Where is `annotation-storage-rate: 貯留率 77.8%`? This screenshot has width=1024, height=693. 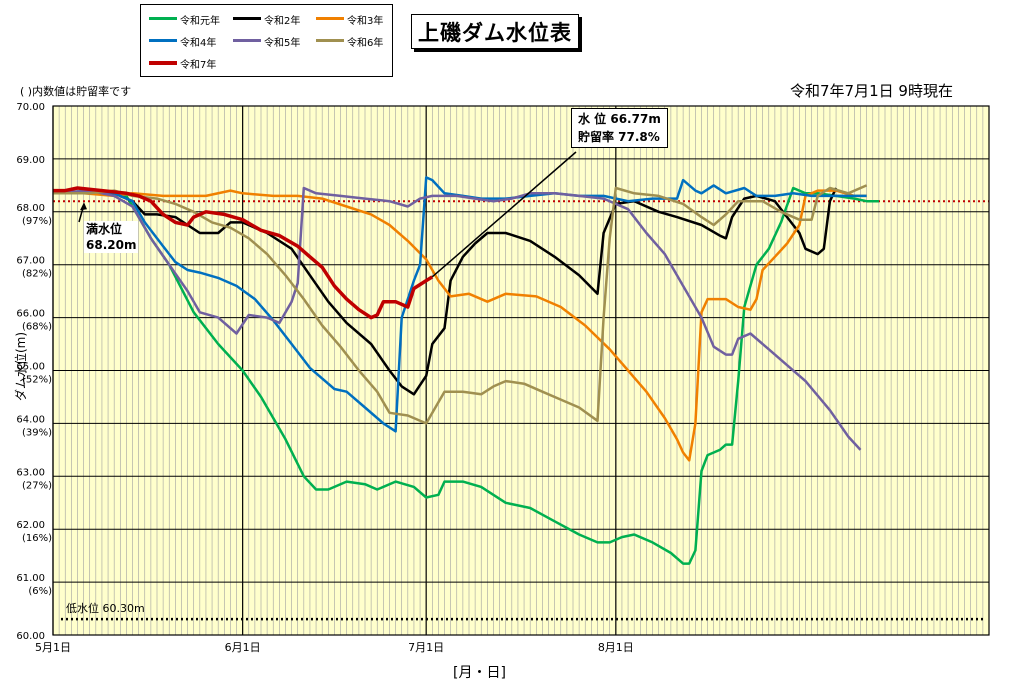
annotation-storage-rate: 貯留率 77.8% is located at coordinates (619, 137).